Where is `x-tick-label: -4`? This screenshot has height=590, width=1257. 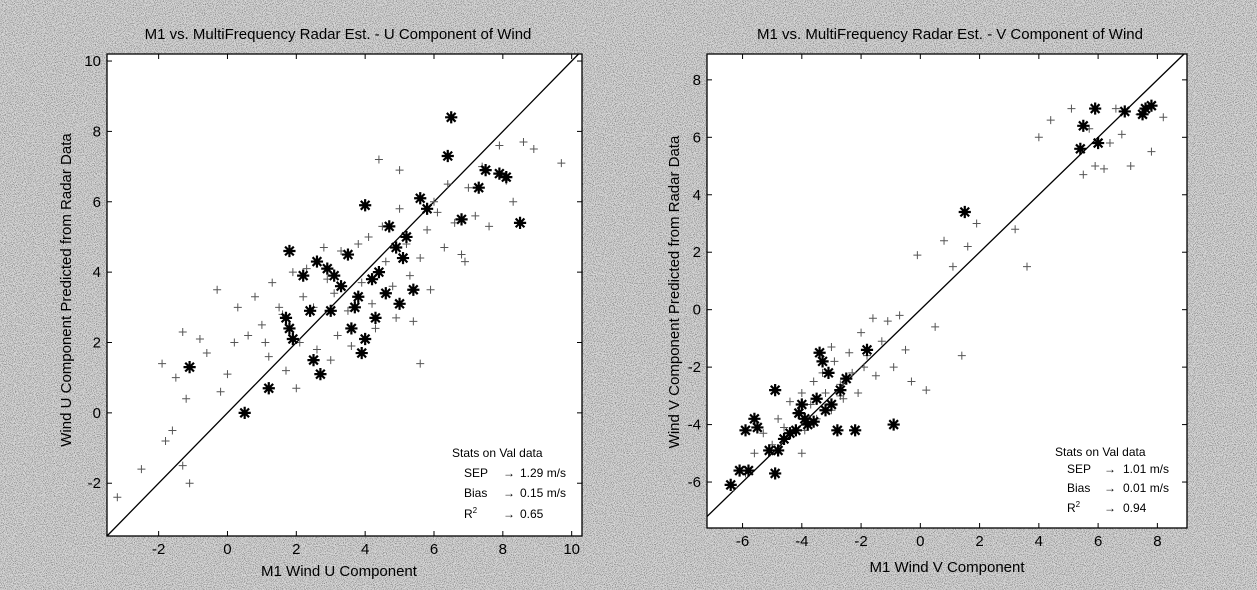 x-tick-label: -4 is located at coordinates (801, 541).